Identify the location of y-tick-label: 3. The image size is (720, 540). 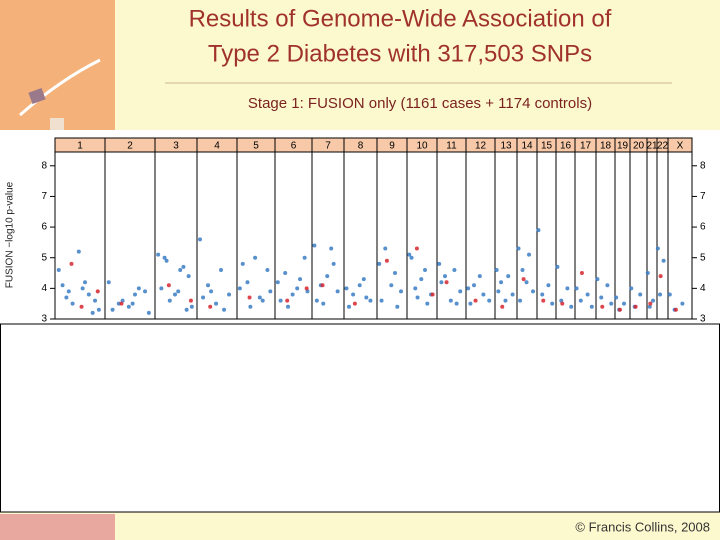
(44, 319).